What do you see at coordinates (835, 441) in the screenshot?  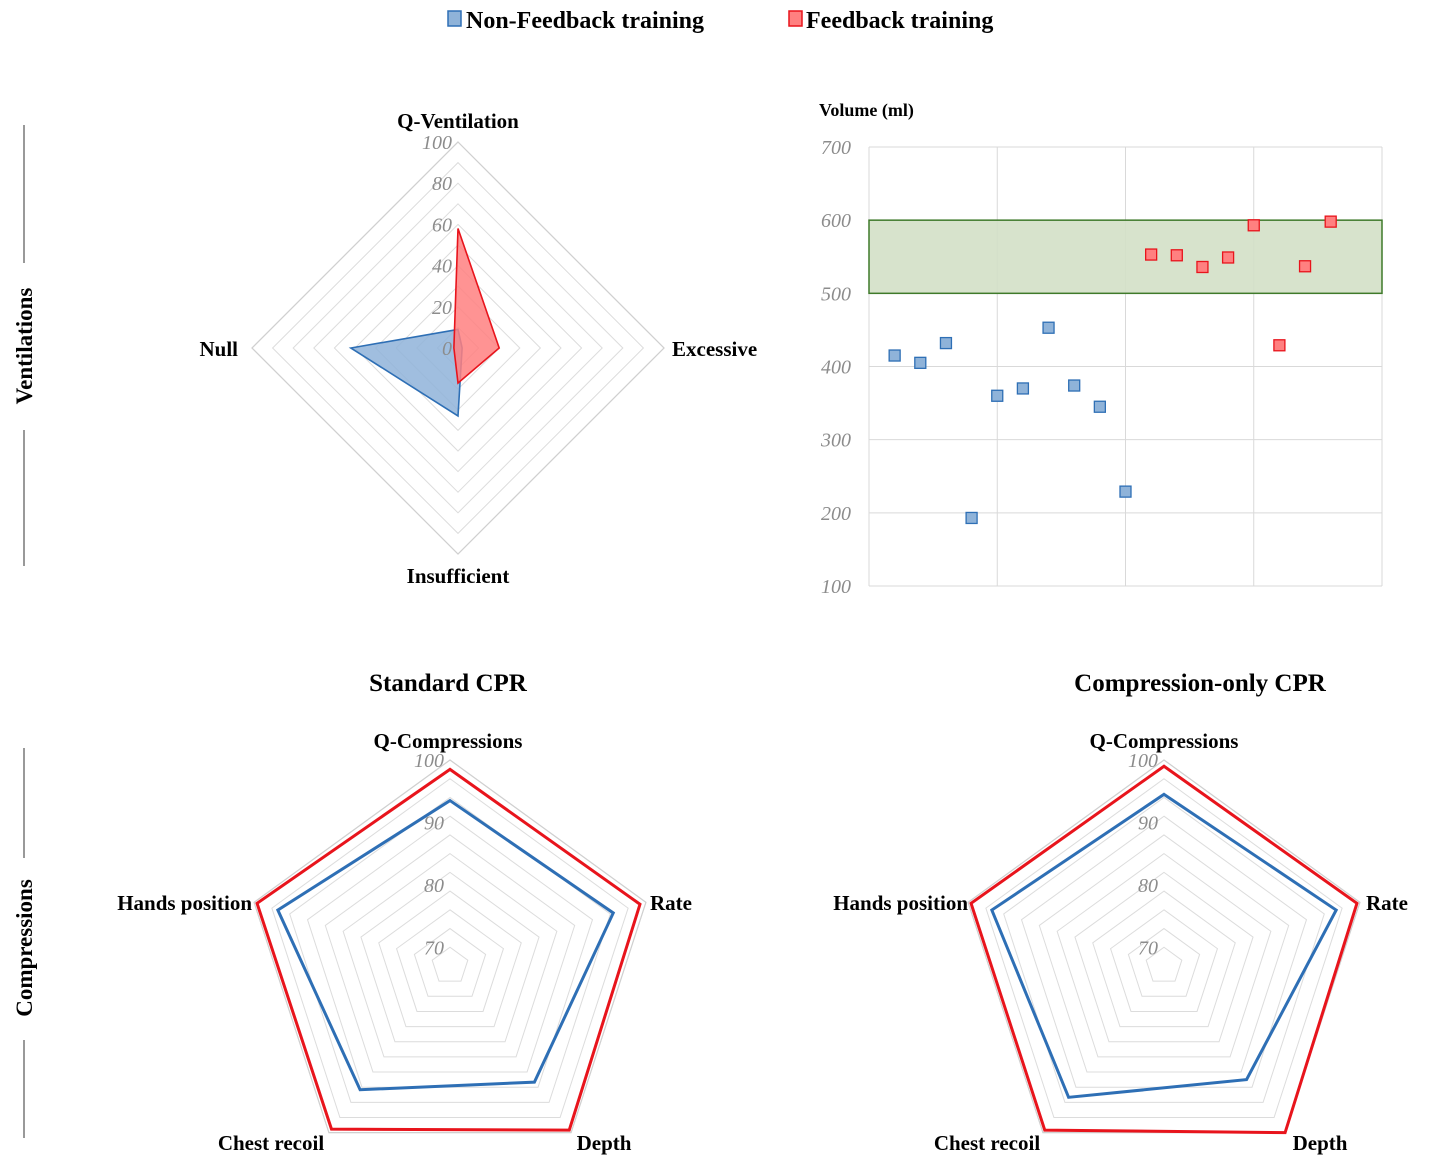 I see `y-tick-label: 300` at bounding box center [835, 441].